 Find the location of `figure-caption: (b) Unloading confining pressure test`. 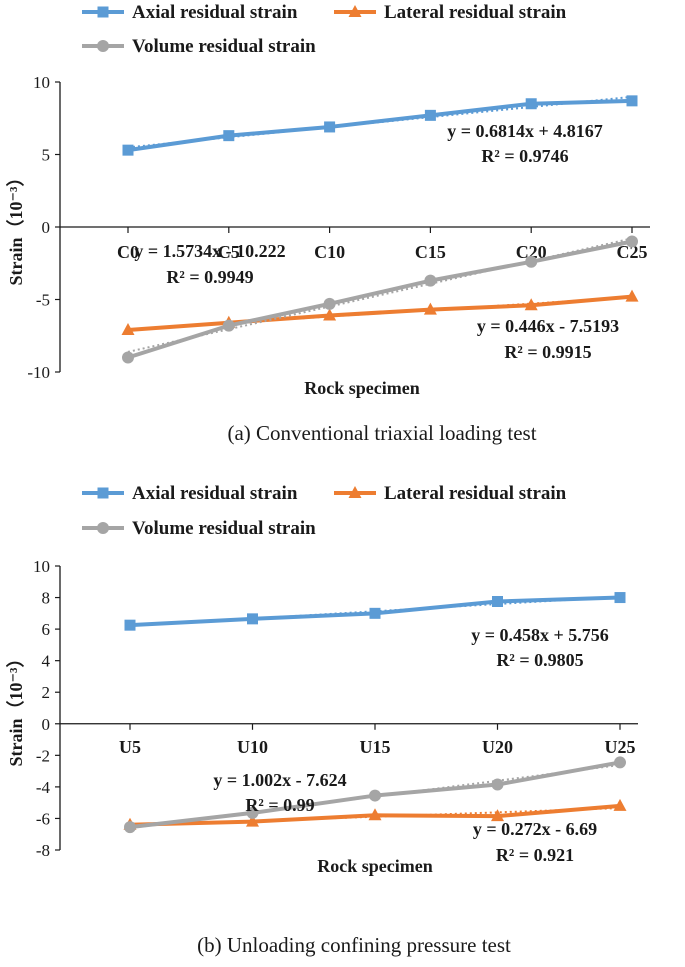

figure-caption: (b) Unloading confining pressure test is located at coordinates (354, 945).